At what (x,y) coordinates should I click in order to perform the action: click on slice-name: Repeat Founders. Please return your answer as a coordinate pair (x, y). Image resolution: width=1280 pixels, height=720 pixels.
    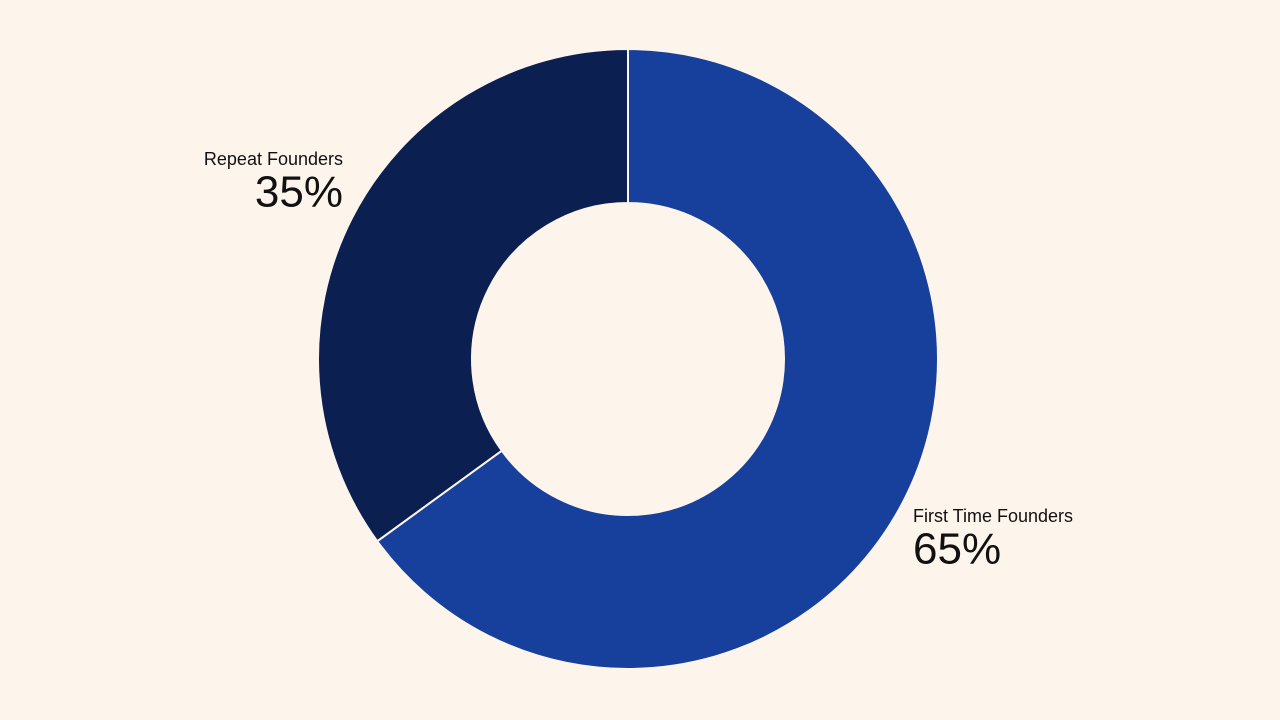
    Looking at the image, I should click on (273, 159).